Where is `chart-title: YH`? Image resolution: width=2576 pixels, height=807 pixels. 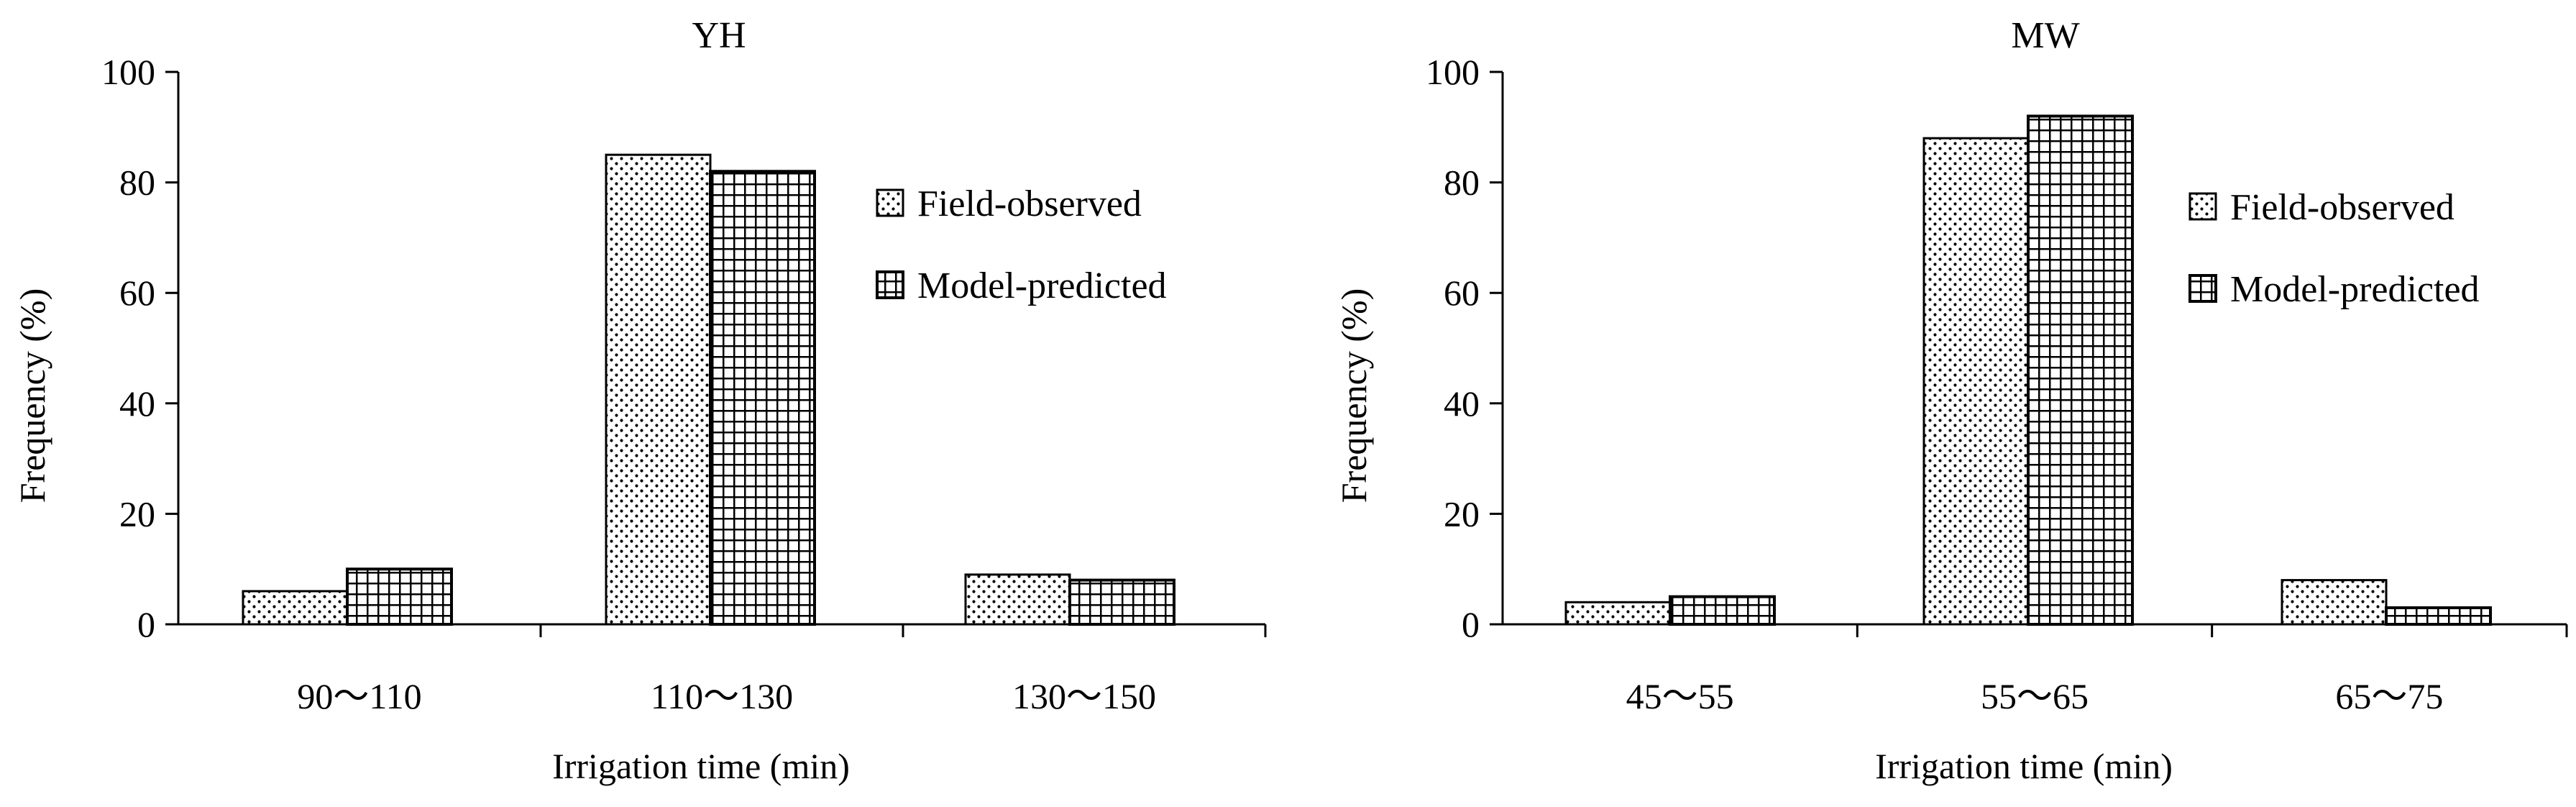
chart-title: YH is located at coordinates (719, 35).